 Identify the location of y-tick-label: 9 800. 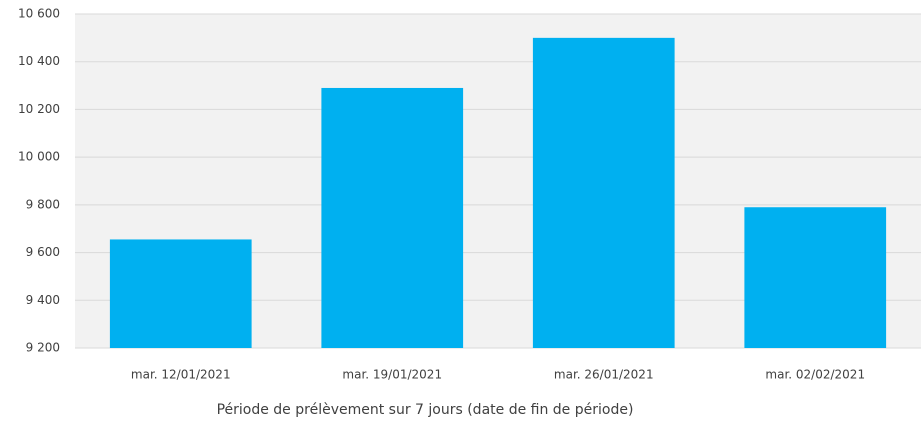
(43, 204).